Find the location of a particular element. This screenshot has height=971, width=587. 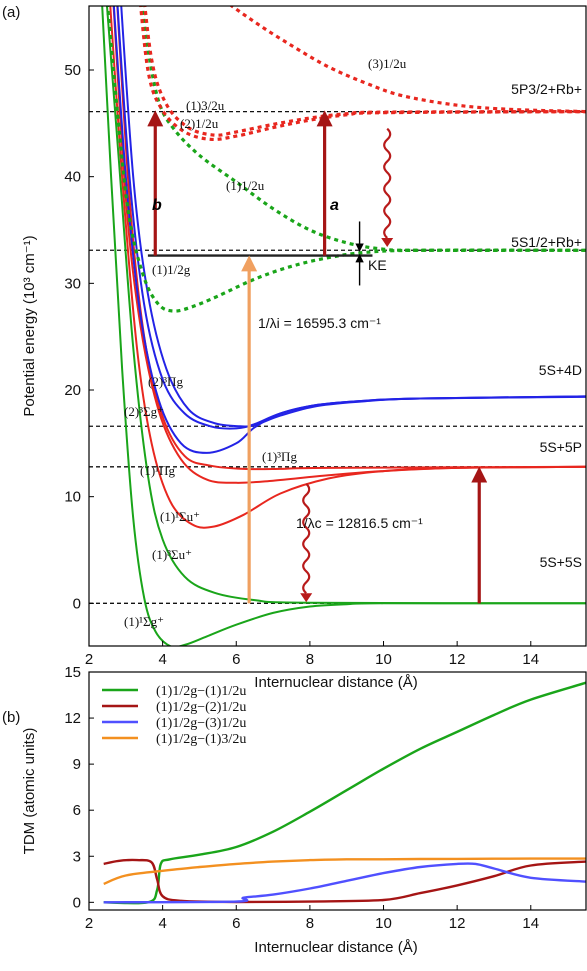

curve-label-1su: (1)¹Σu⁺ is located at coordinates (180, 516).